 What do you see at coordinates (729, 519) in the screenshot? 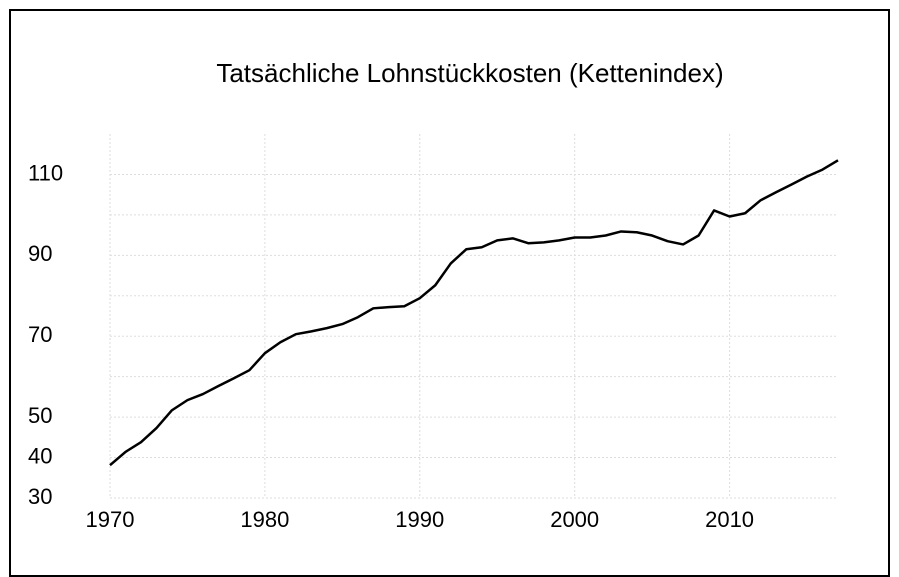
I see `x-tick-label: 2010` at bounding box center [729, 519].